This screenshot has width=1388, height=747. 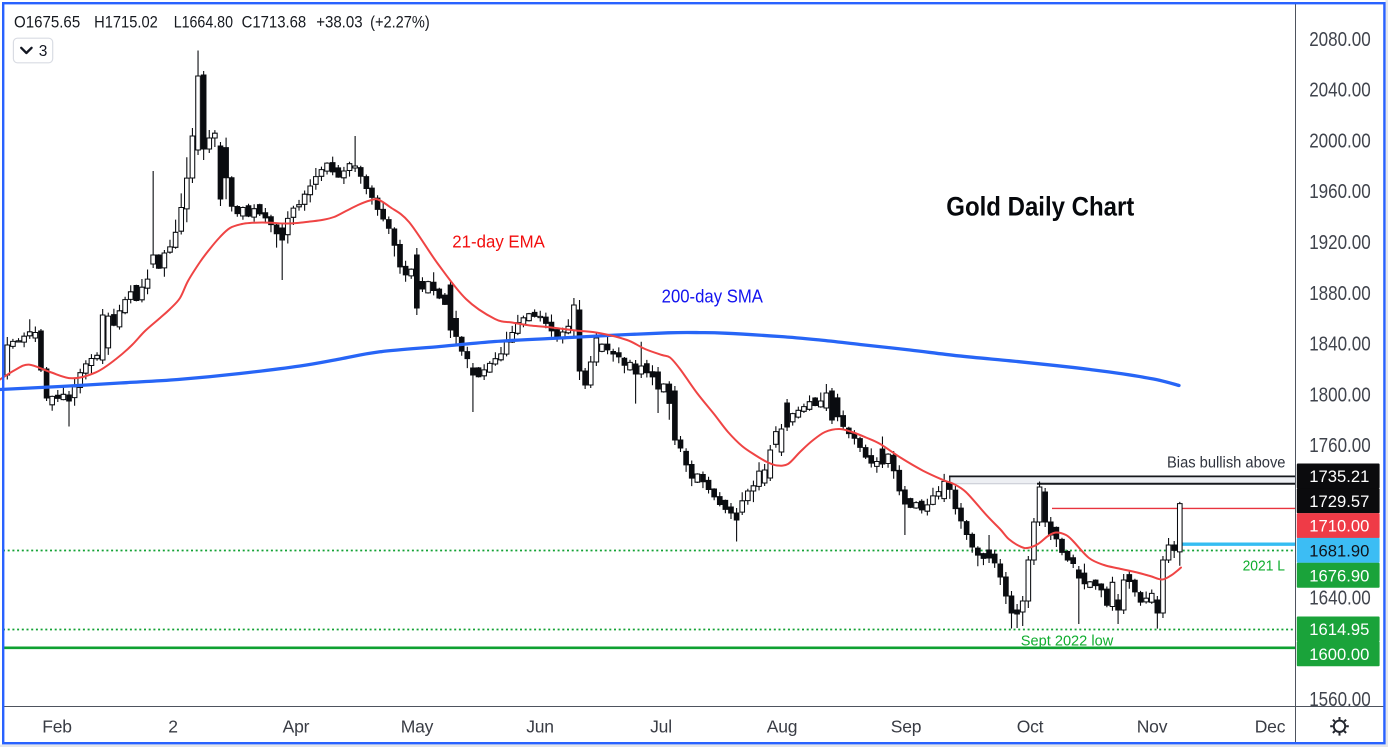 I want to click on svg-text: 1614.95, so click(x=1339, y=629).